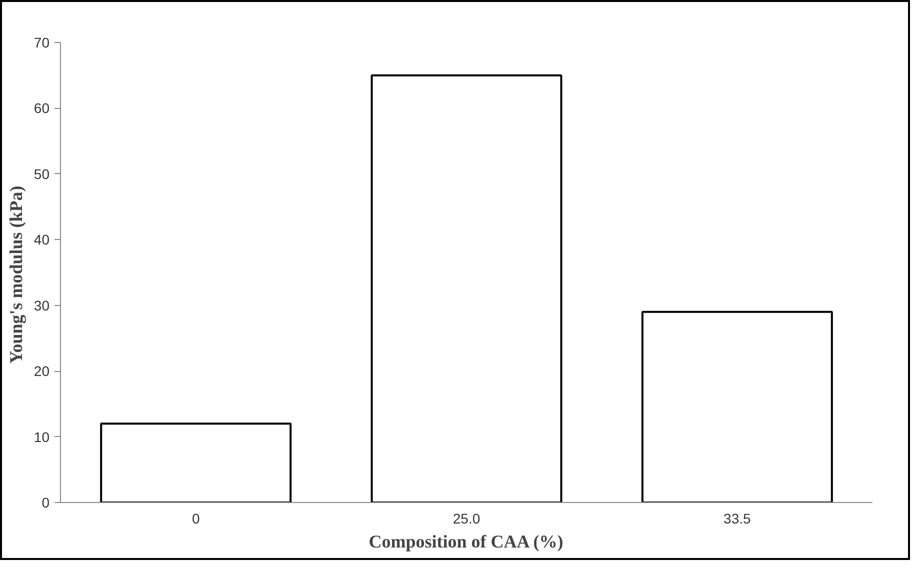  Describe the element at coordinates (466, 518) in the screenshot. I see `x-tick-label: 25.0` at that location.